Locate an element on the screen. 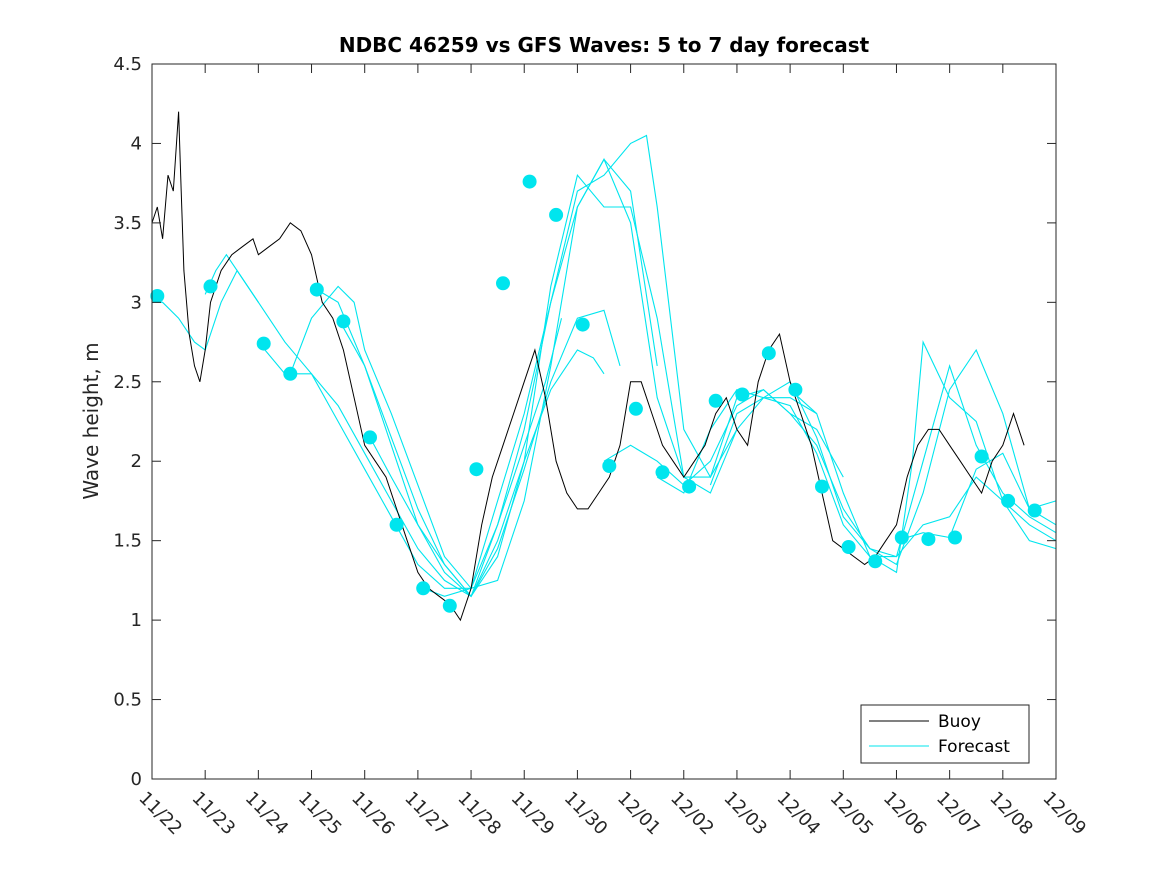 The height and width of the screenshot is (875, 1167). legend-box is located at coordinates (945, 734).